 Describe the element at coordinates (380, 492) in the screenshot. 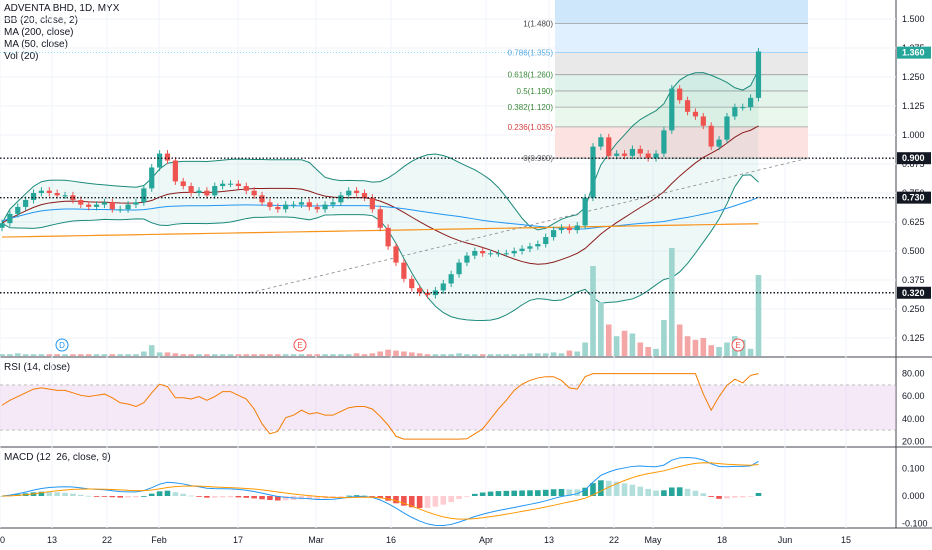

I see `macd-line` at that location.